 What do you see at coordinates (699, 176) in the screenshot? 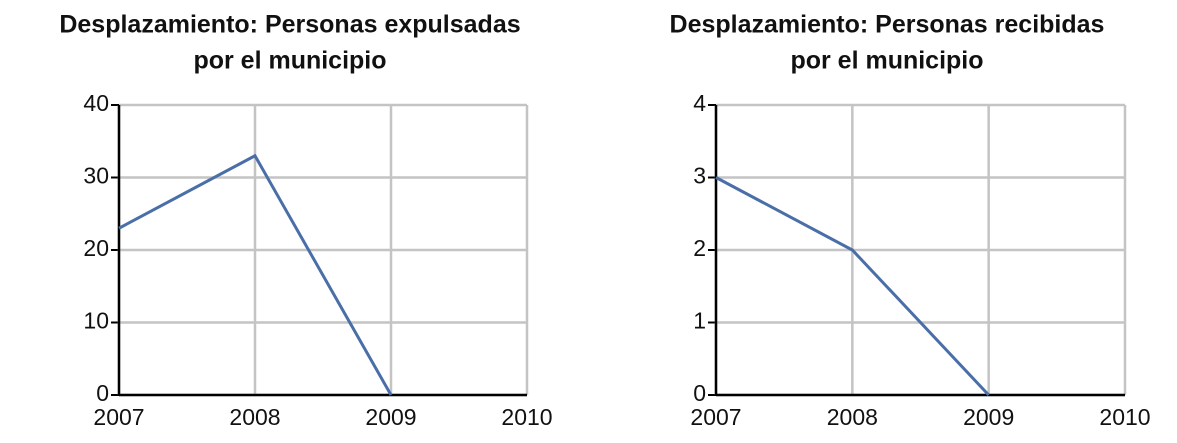
I see `y-tick-label: 3` at bounding box center [699, 176].